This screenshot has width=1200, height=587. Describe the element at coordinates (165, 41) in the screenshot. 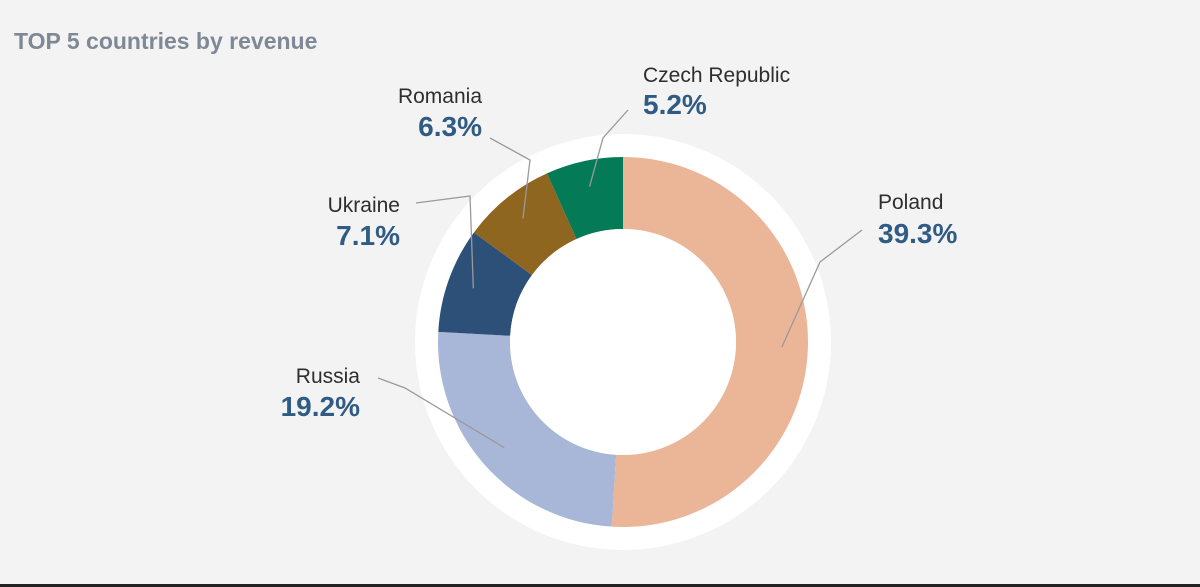

I see `chart-title: TOP 5 countries by revenue` at that location.